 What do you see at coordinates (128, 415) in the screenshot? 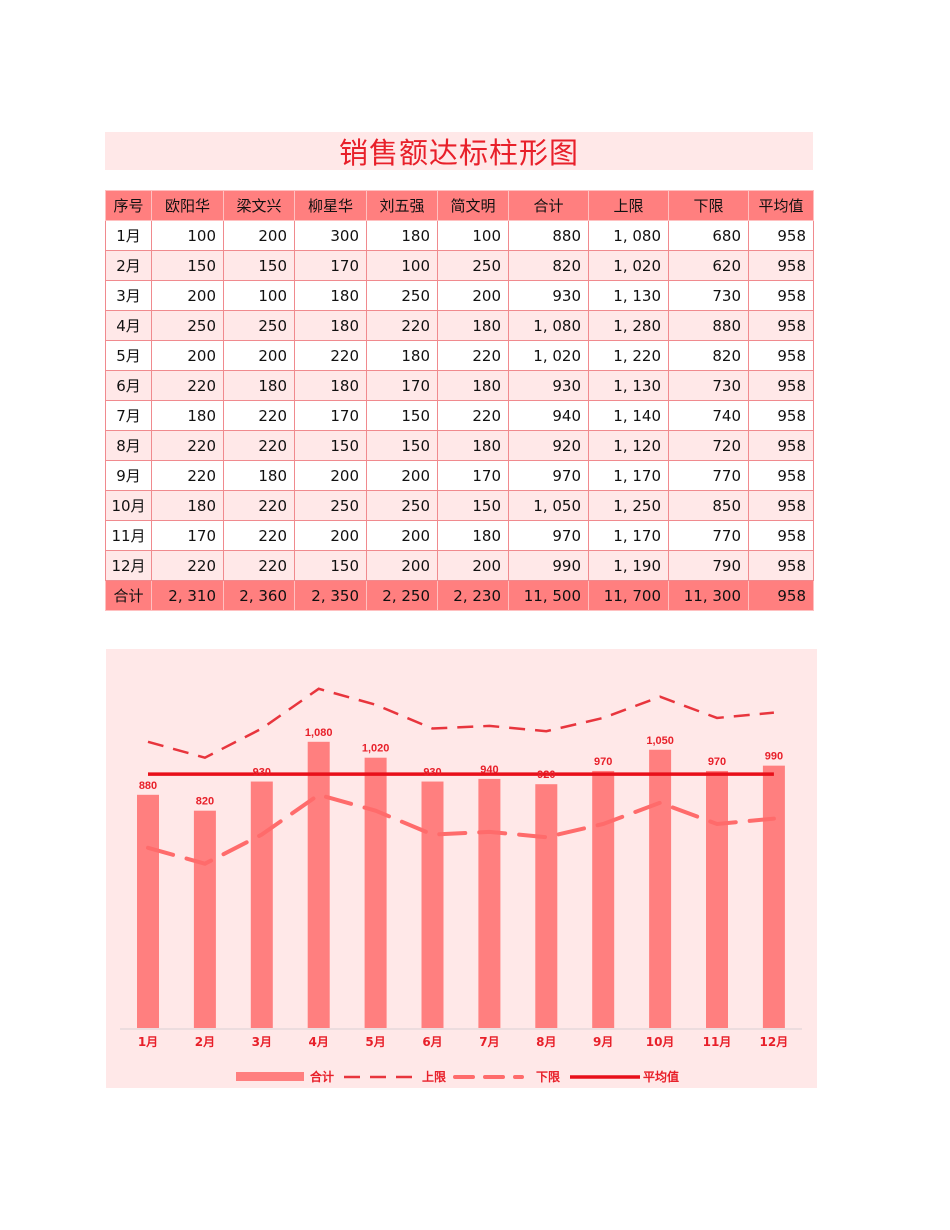
I see `row-label: 7月` at bounding box center [128, 415].